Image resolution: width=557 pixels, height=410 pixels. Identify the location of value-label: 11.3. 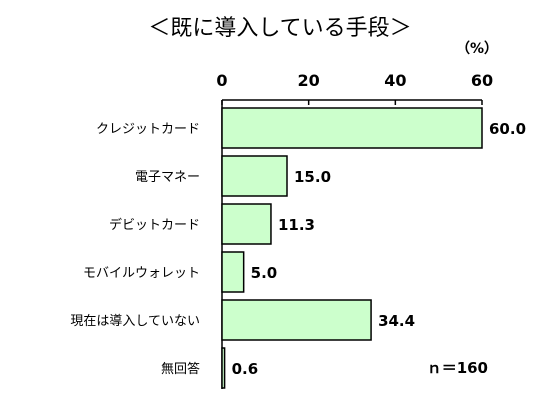
(296, 225).